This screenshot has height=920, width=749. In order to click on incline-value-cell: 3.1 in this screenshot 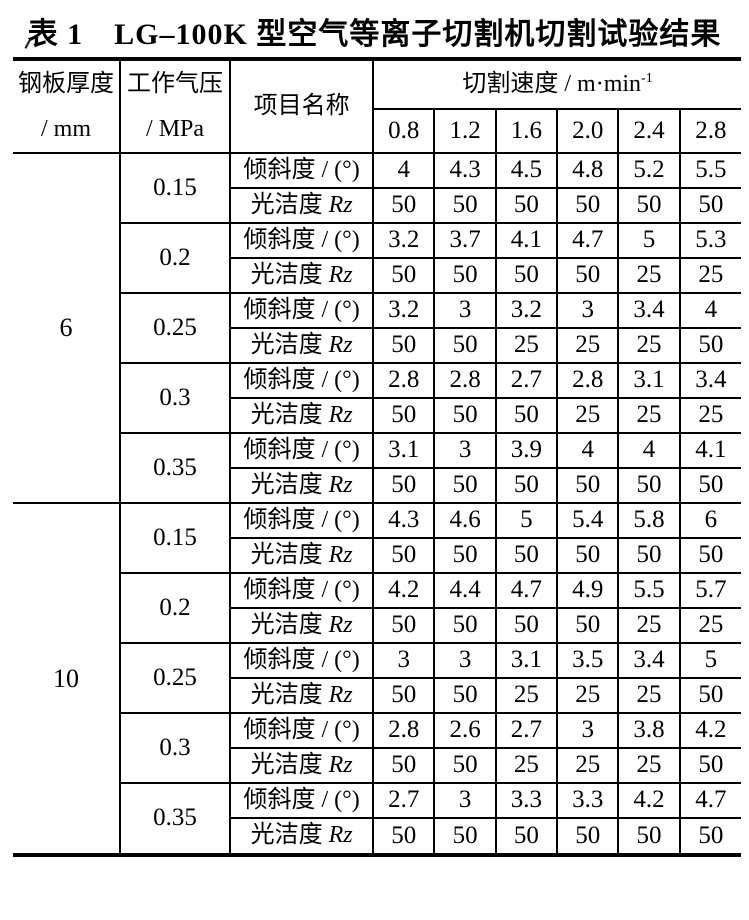, I will do `click(404, 450)`.